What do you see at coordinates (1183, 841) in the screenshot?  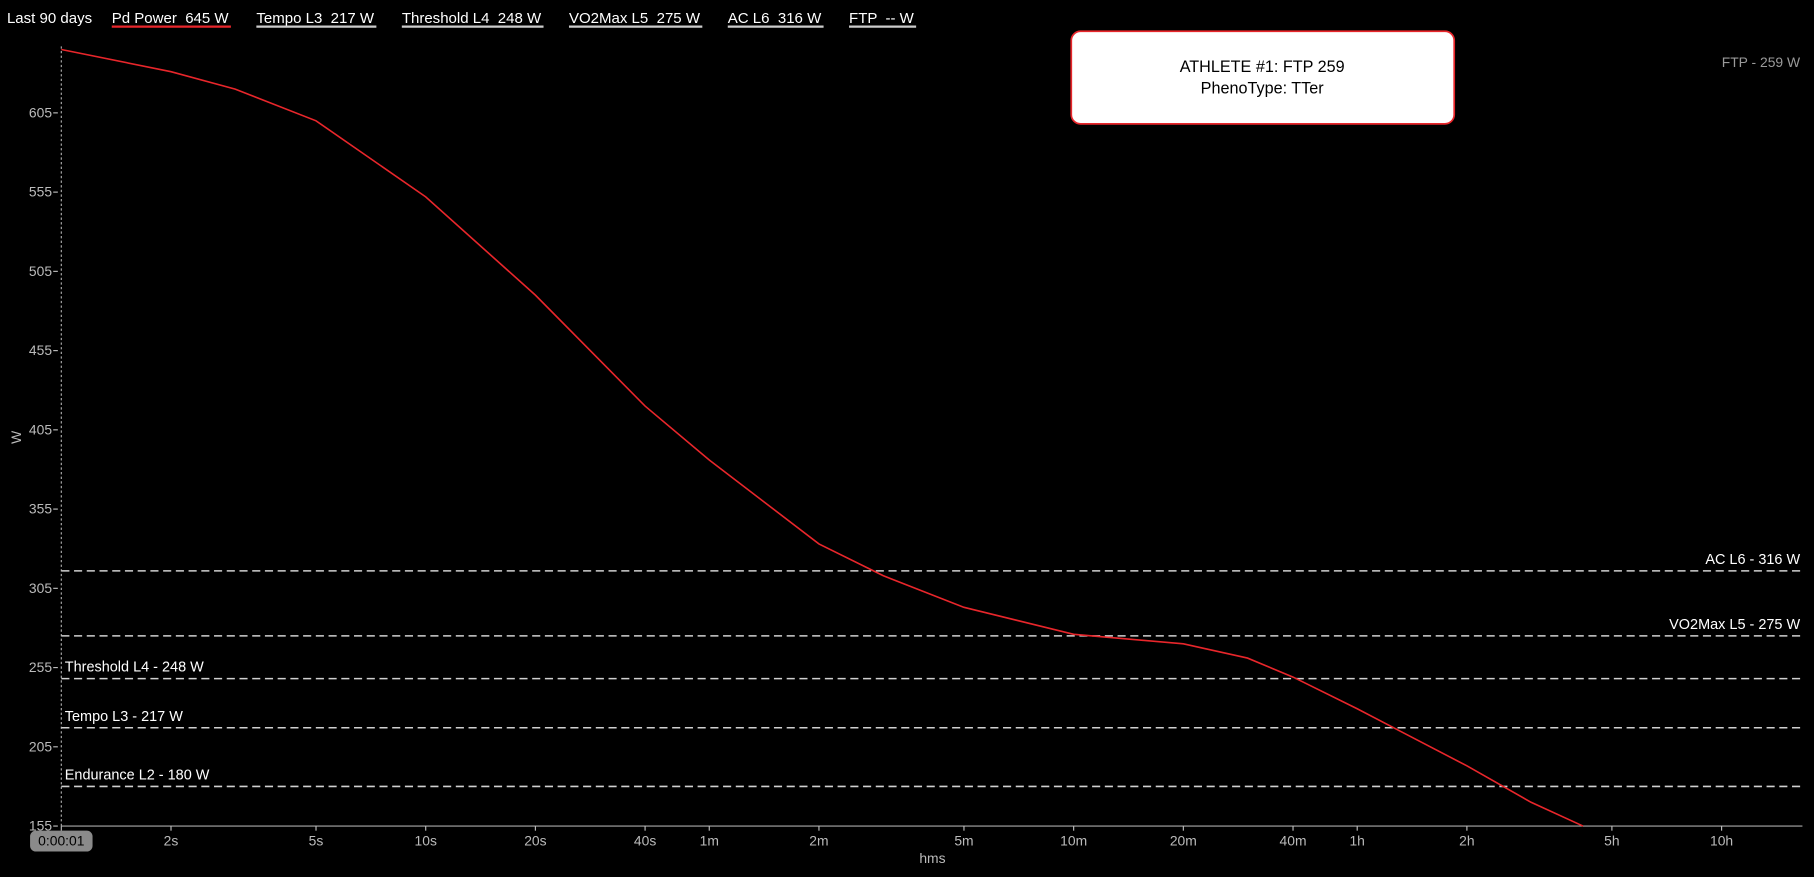 I see `x-tick-label: 20m` at bounding box center [1183, 841].